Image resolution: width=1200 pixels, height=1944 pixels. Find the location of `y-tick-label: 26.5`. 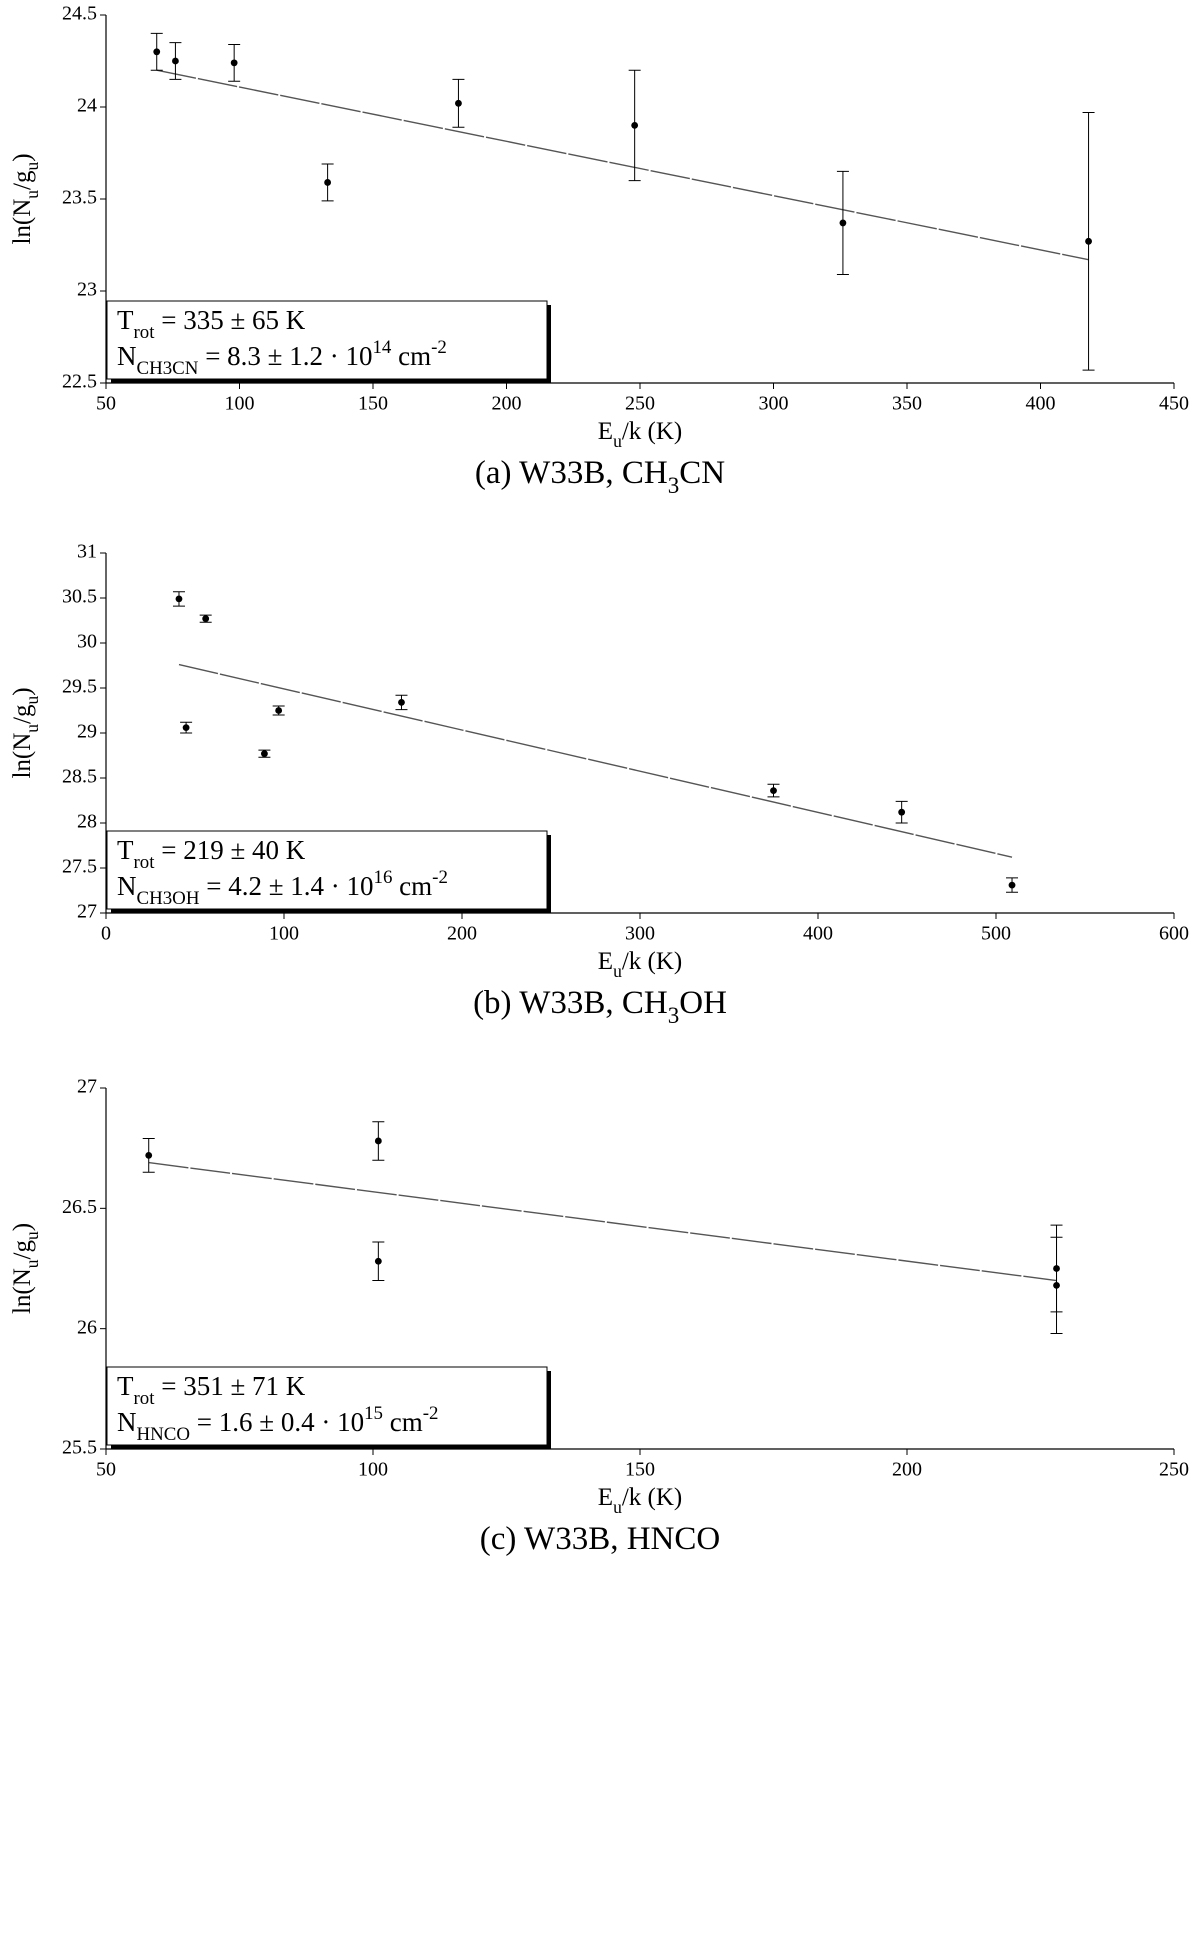

y-tick-label: 26.5 is located at coordinates (79, 1207).